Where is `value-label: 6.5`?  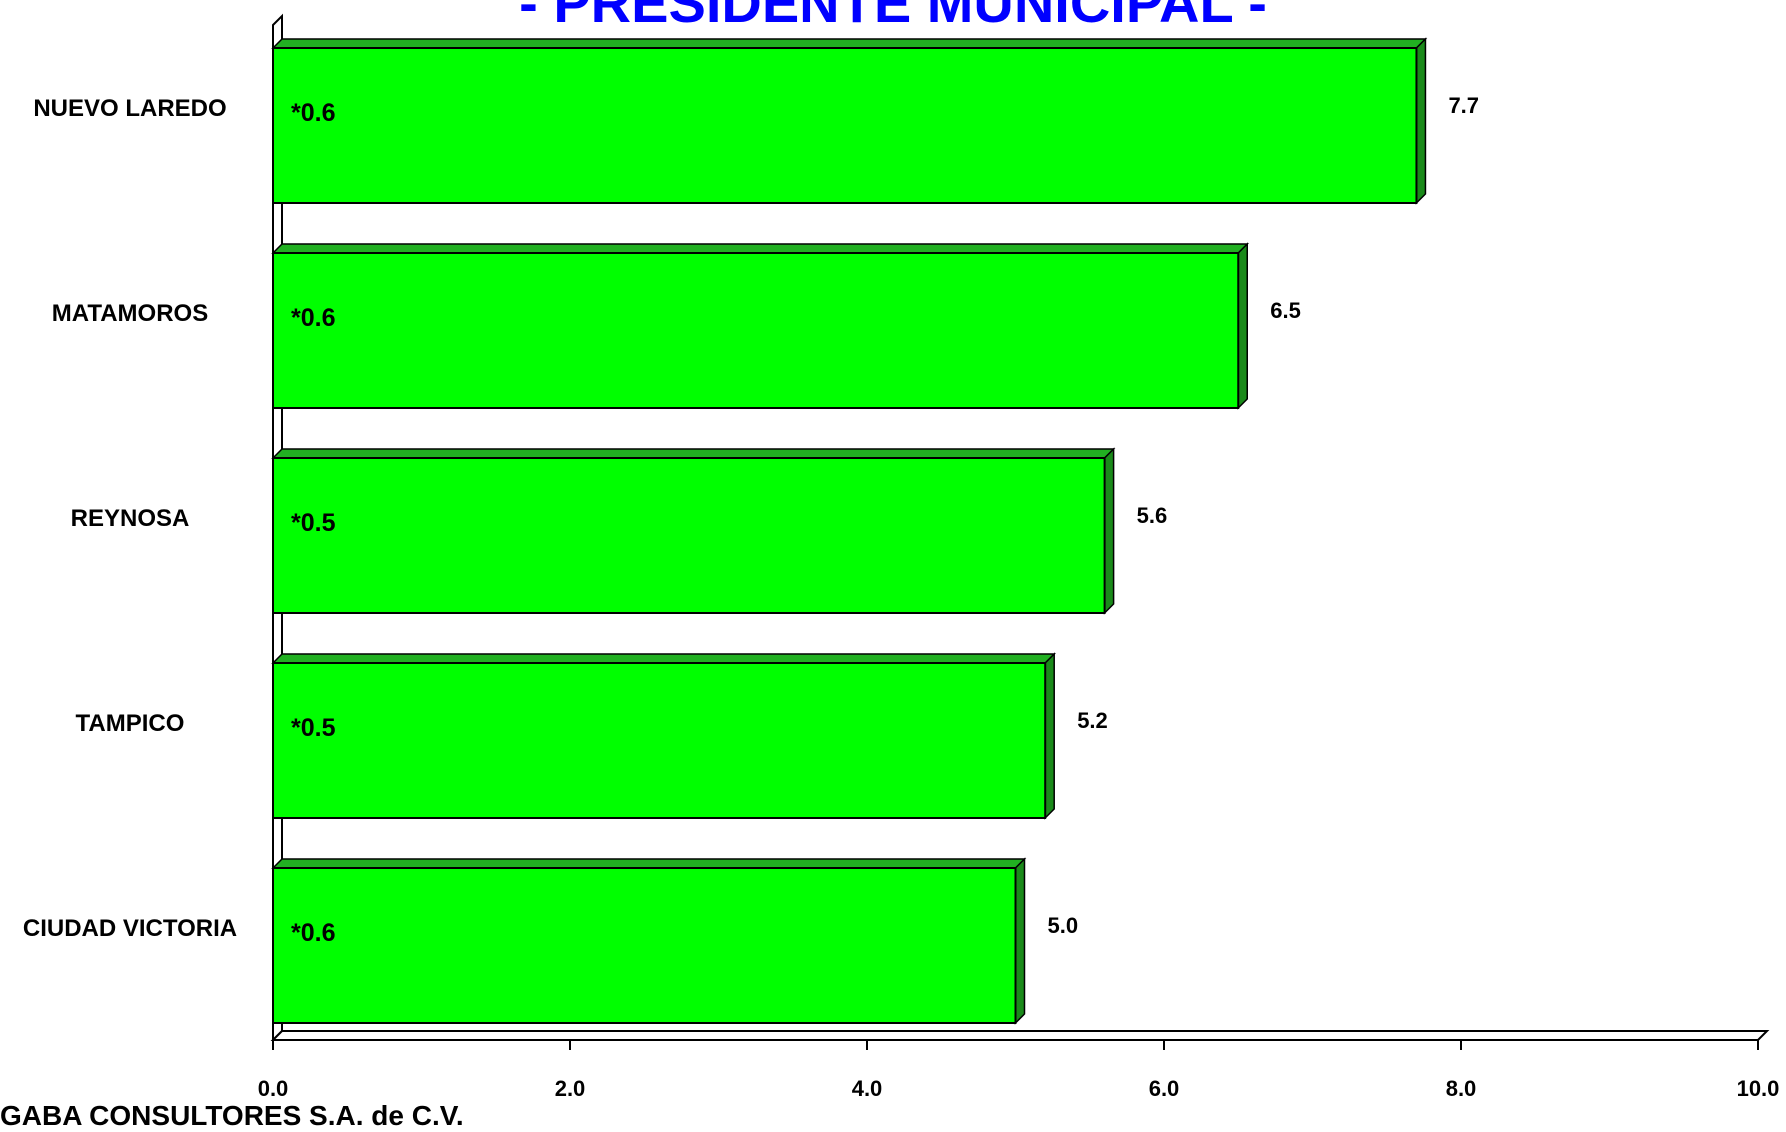
value-label: 6.5 is located at coordinates (1285, 310).